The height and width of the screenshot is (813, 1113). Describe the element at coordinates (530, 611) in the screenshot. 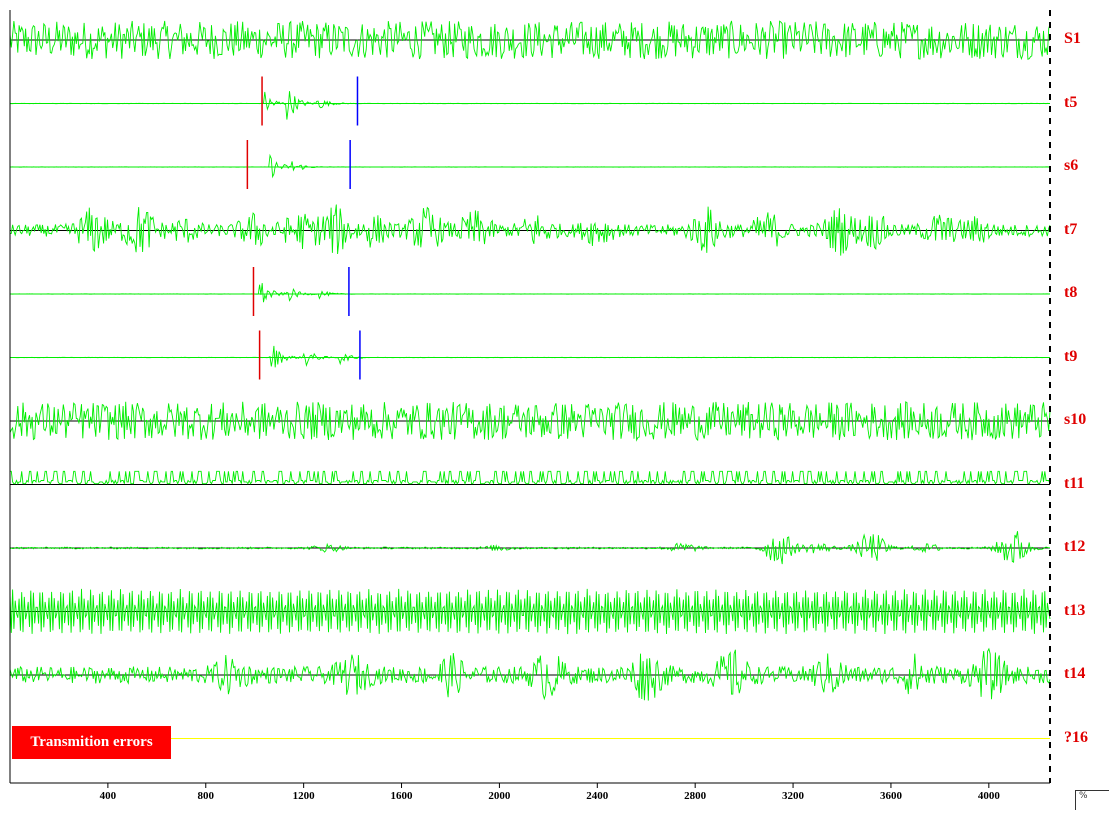

I see `waveform-t13` at that location.